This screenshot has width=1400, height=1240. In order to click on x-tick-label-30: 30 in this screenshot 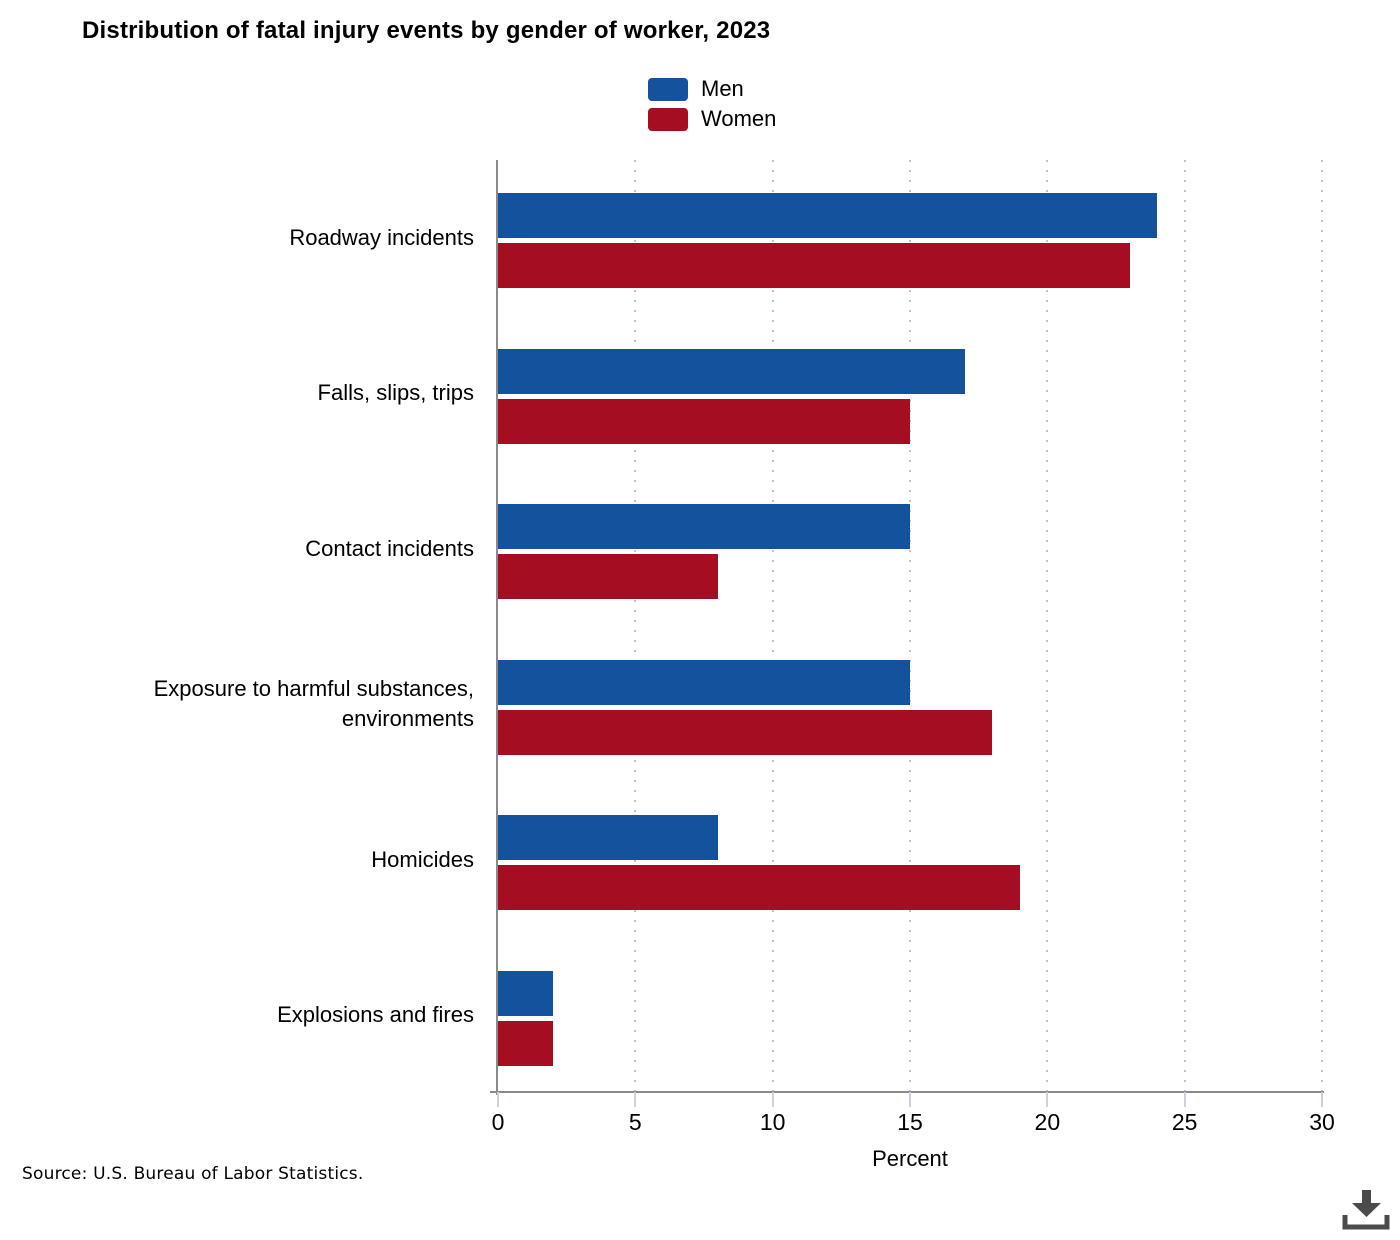, I will do `click(1322, 1122)`.